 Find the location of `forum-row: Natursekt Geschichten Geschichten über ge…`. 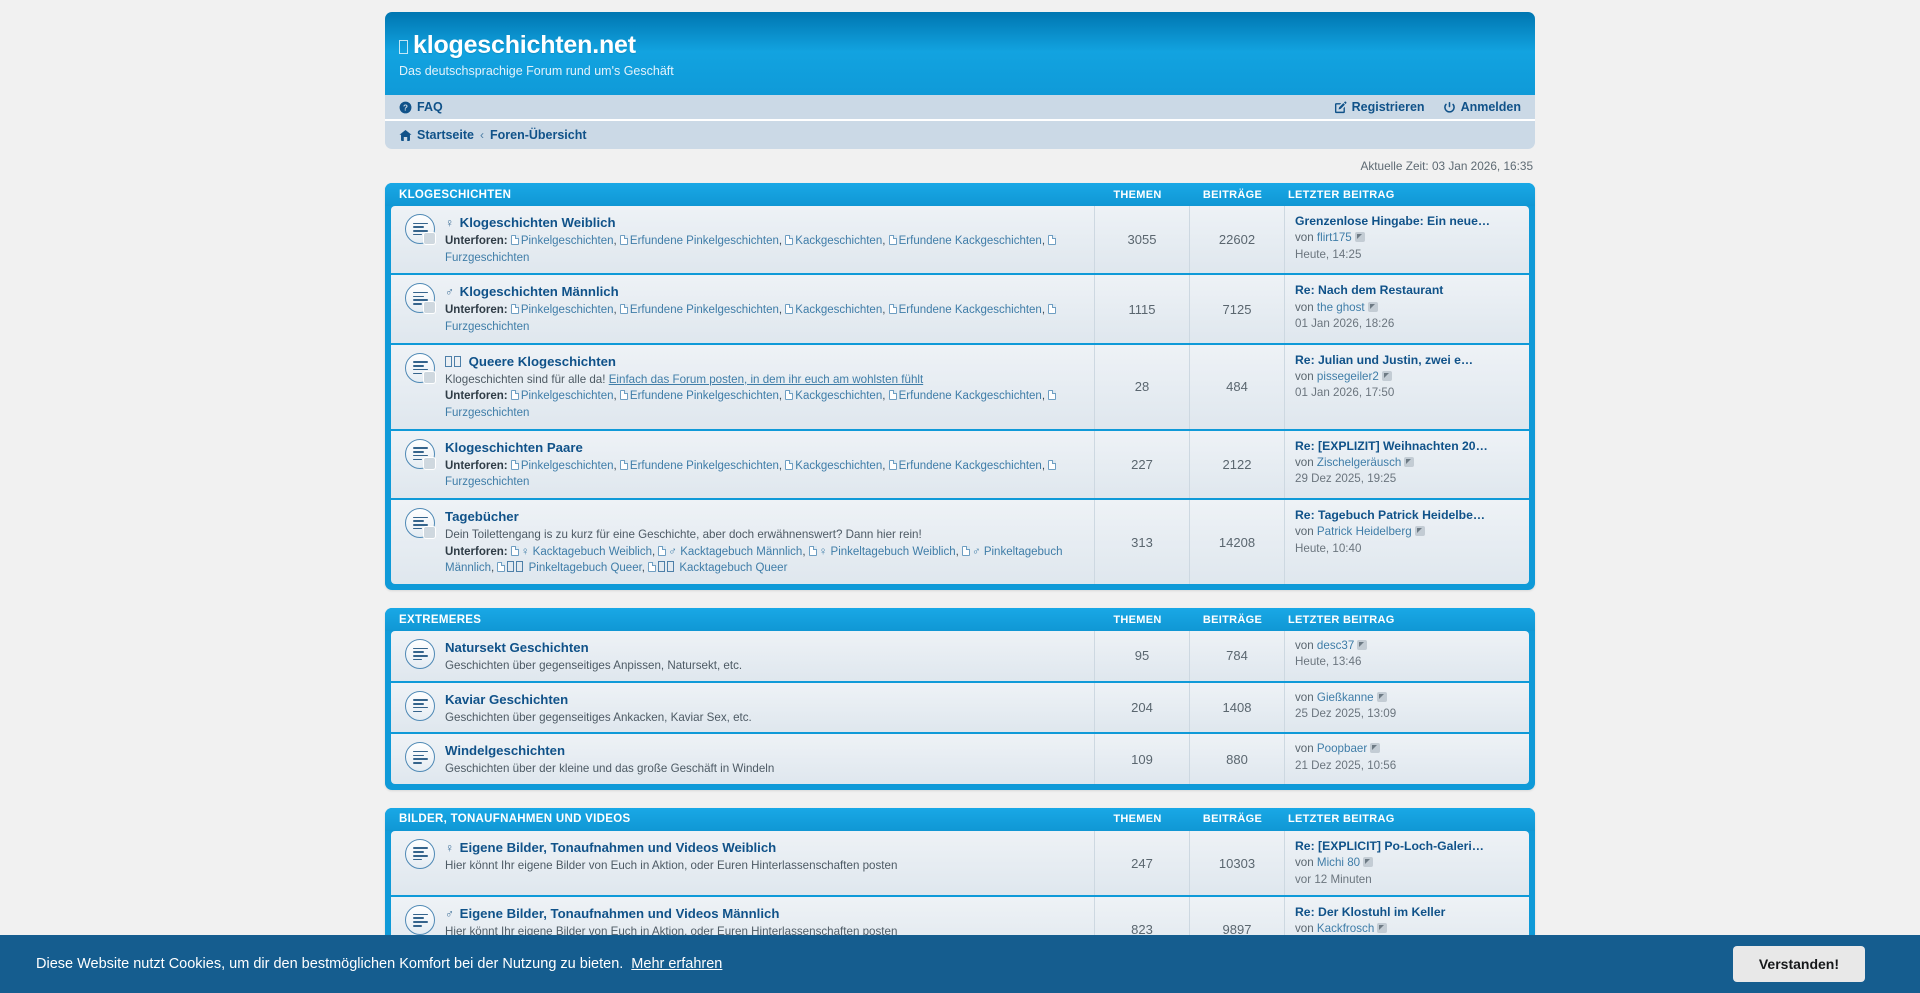

forum-row: Natursekt Geschichten Geschichten über ge… is located at coordinates (960, 657).